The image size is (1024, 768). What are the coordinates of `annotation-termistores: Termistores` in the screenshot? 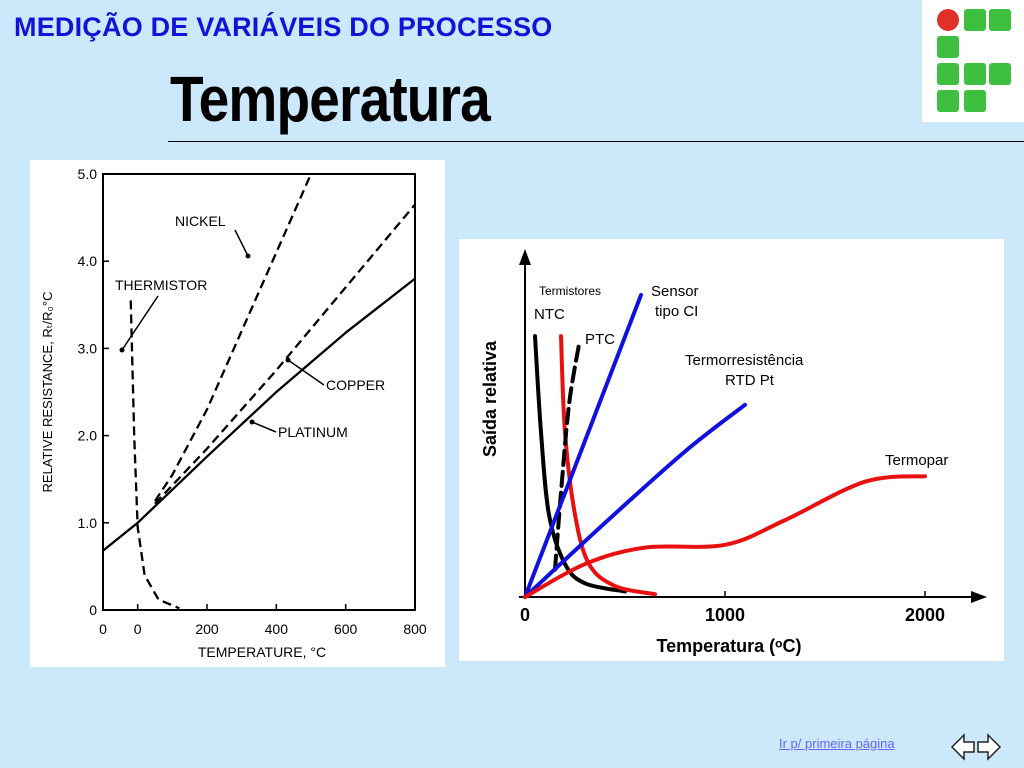 It's located at (570, 291).